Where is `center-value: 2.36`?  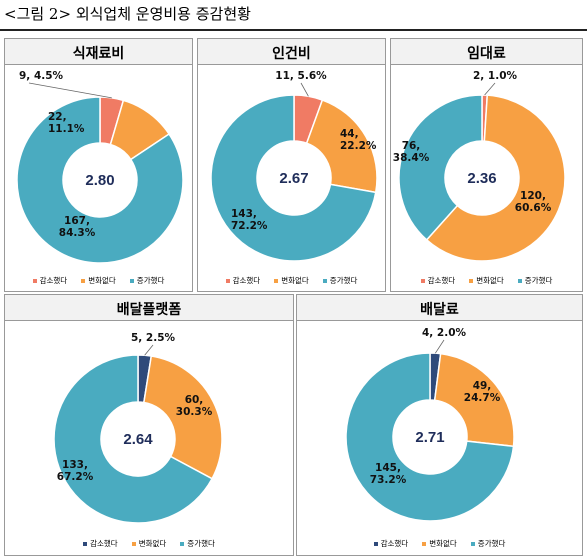 center-value: 2.36 is located at coordinates (481, 178).